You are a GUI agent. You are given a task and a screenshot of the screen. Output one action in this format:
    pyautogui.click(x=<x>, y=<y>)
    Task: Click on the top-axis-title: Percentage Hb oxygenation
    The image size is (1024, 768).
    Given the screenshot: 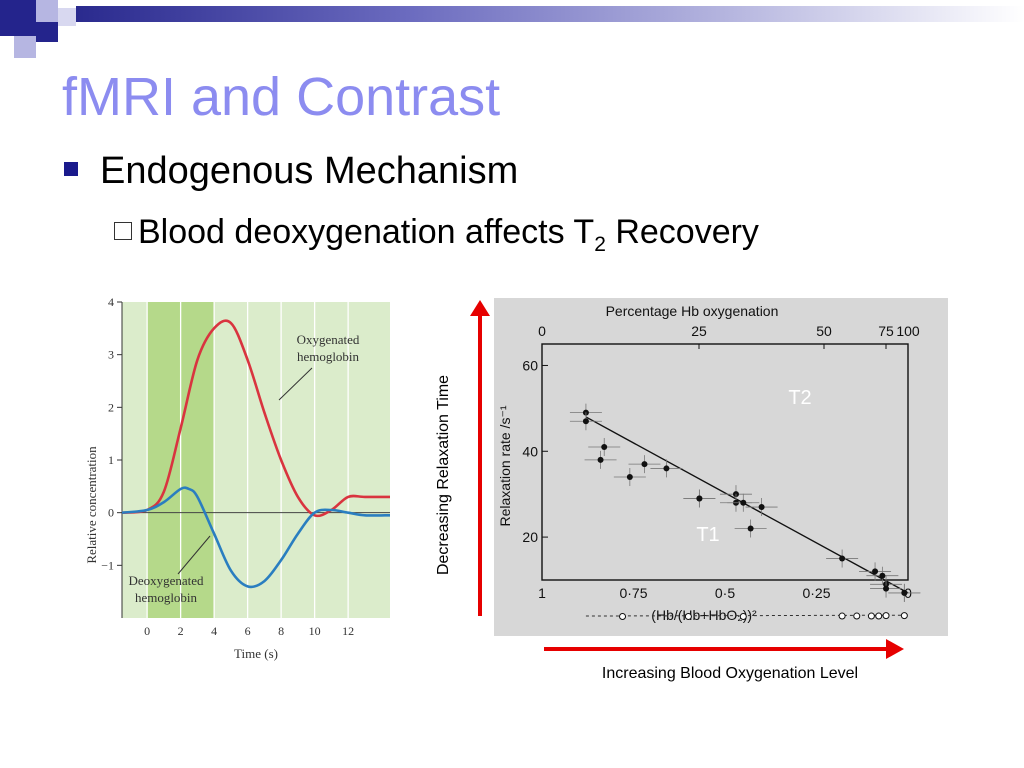 What is the action you would take?
    pyautogui.click(x=692, y=311)
    